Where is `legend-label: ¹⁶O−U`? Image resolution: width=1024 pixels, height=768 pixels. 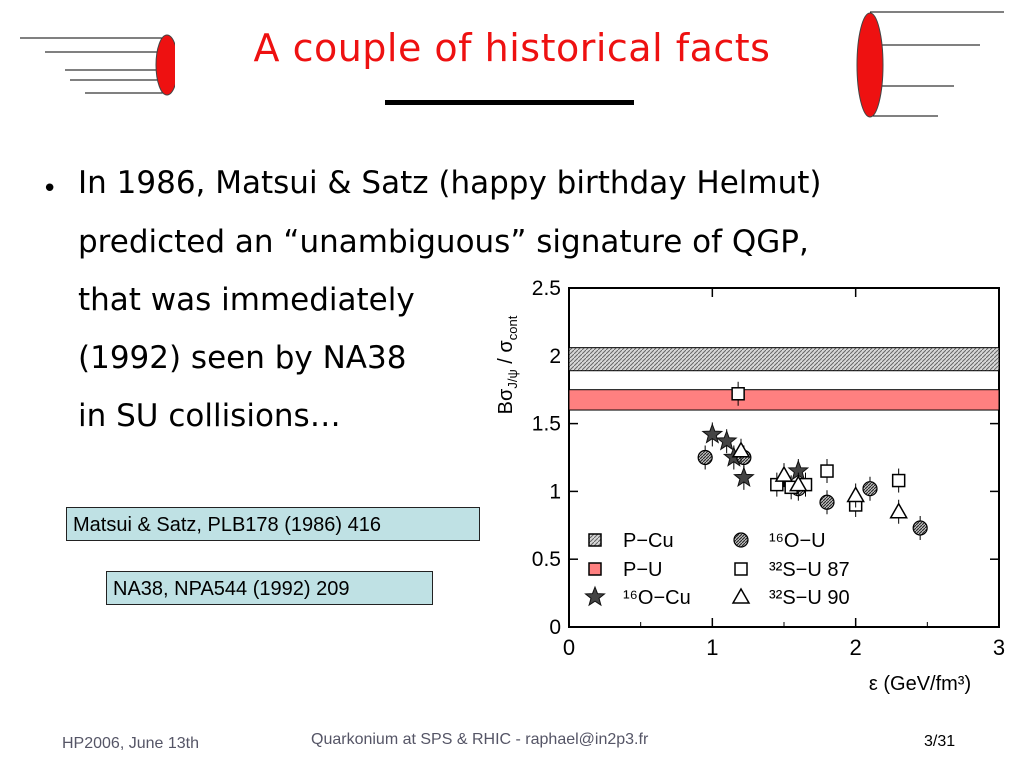 legend-label: ¹⁶O−U is located at coordinates (797, 541).